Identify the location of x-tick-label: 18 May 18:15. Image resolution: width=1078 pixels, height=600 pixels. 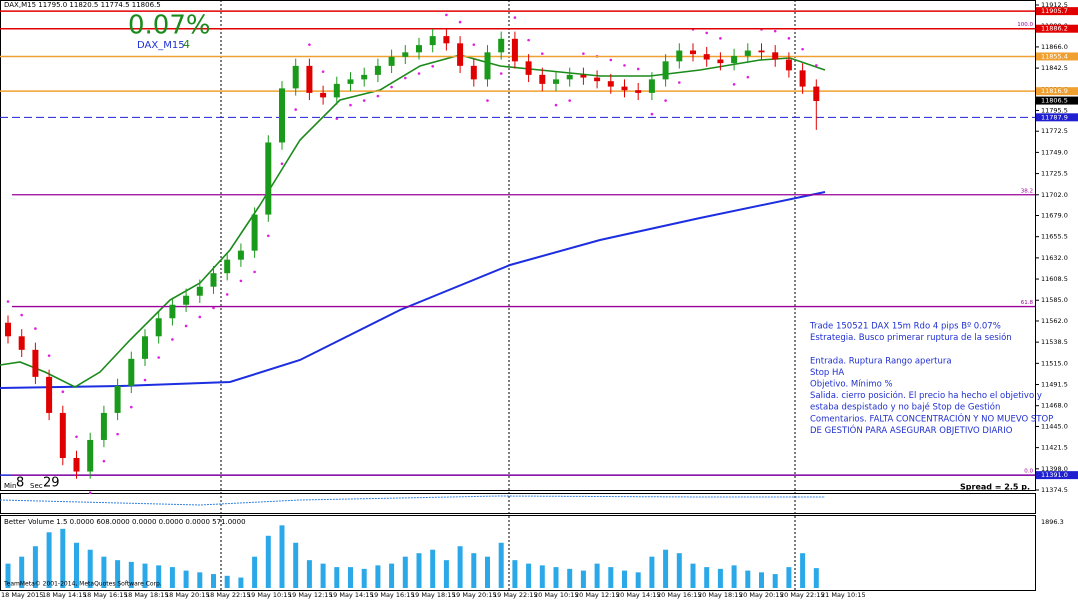
(146, 595).